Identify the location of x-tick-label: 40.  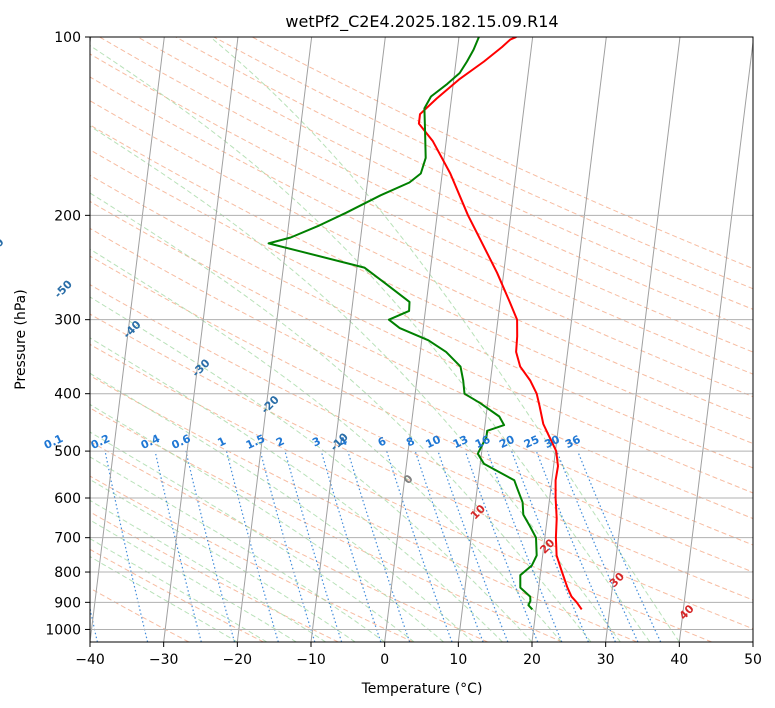
(679, 660).